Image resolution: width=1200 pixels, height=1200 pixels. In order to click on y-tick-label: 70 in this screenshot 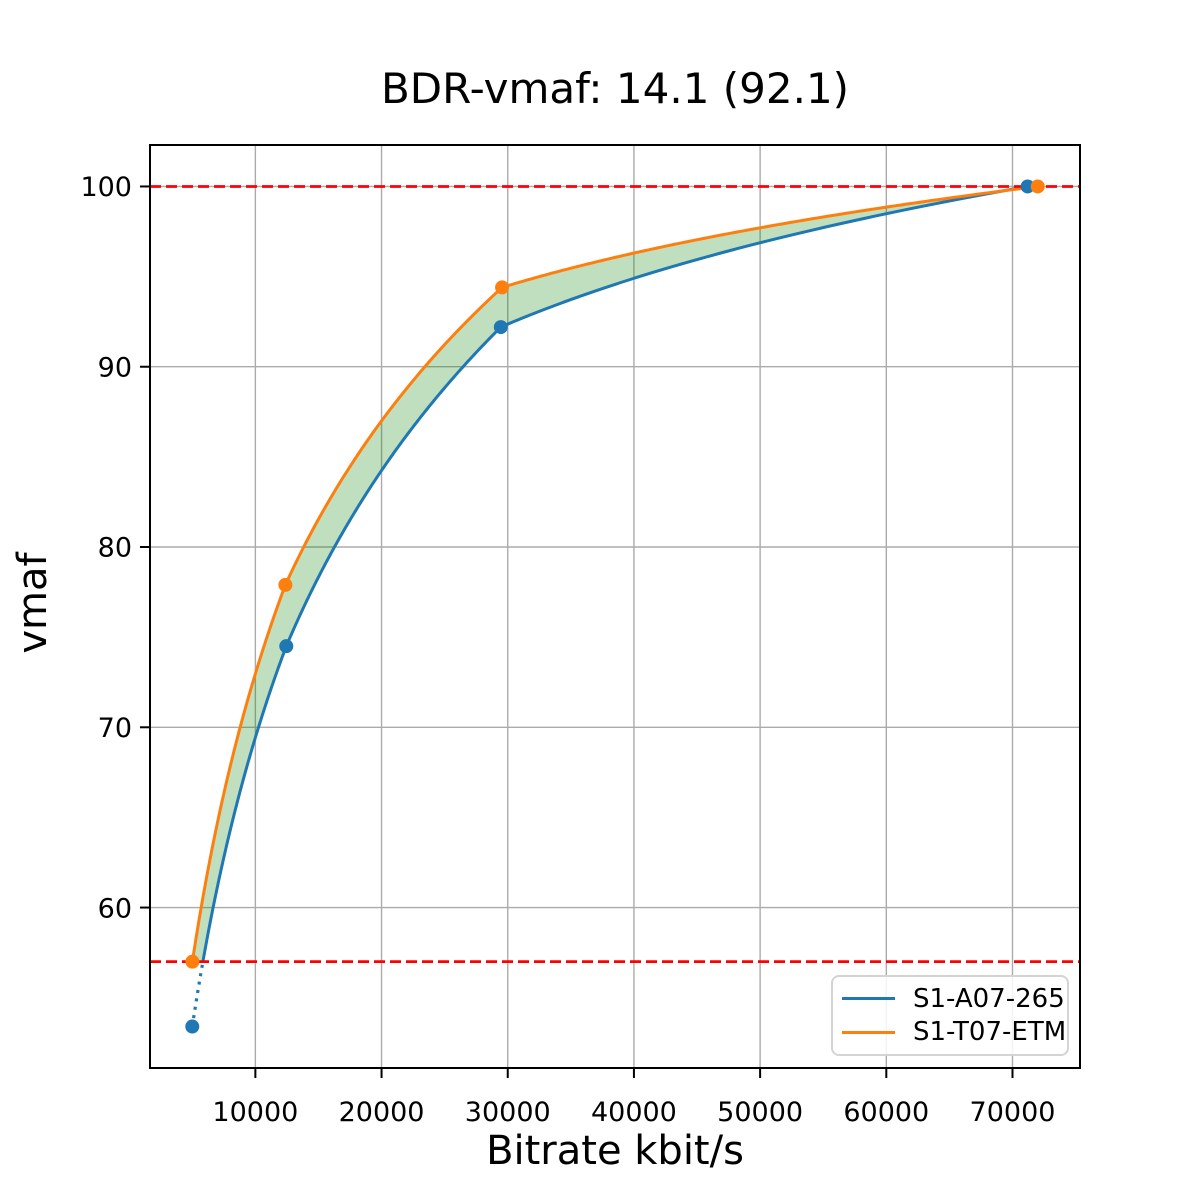, I will do `click(115, 728)`.